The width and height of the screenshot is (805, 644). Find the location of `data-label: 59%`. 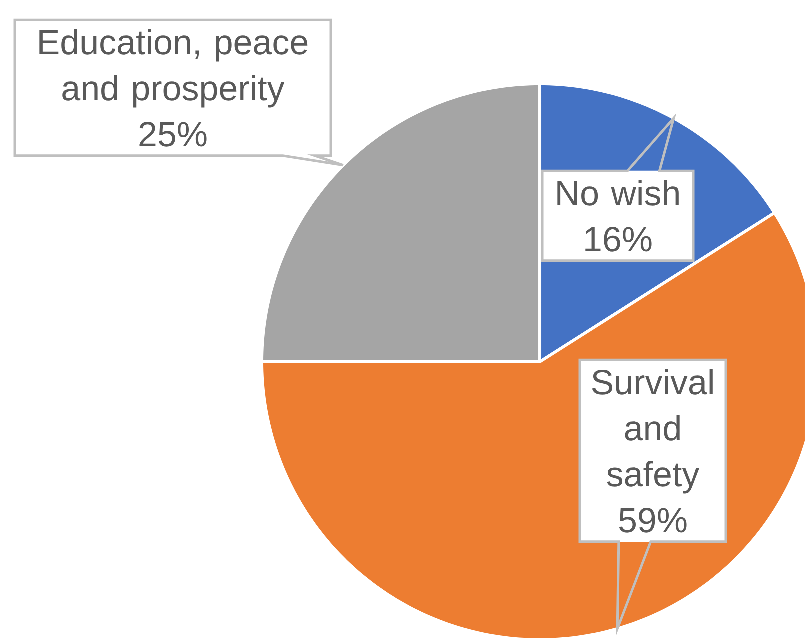

data-label: 59% is located at coordinates (653, 520).